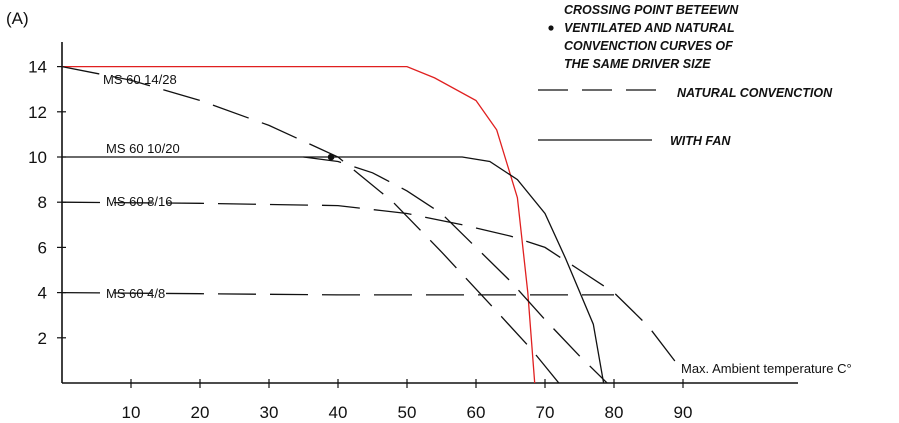  What do you see at coordinates (42, 247) in the screenshot?
I see `y-tick-label: 6` at bounding box center [42, 247].